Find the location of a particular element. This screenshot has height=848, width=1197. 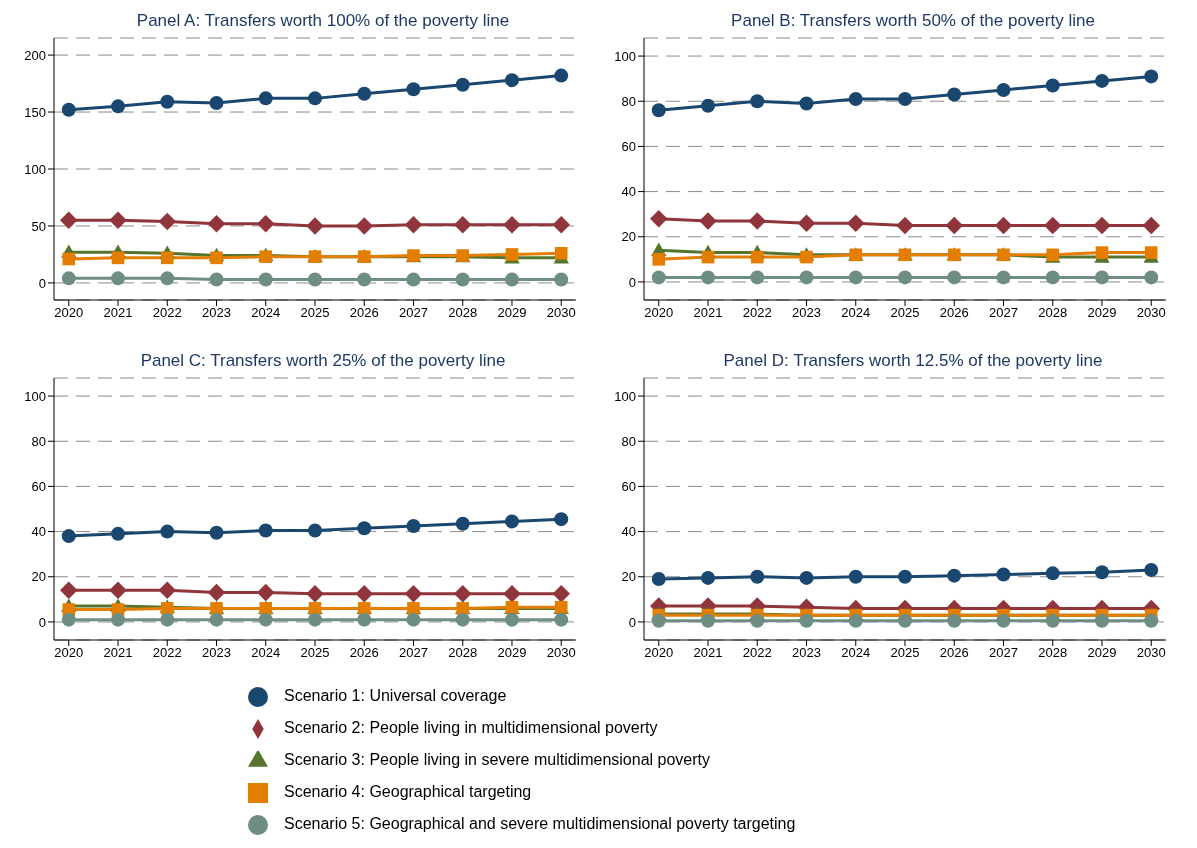

chart-title: Panel A: Transfers worth 100% of the poverty line is located at coordinates (323, 21).